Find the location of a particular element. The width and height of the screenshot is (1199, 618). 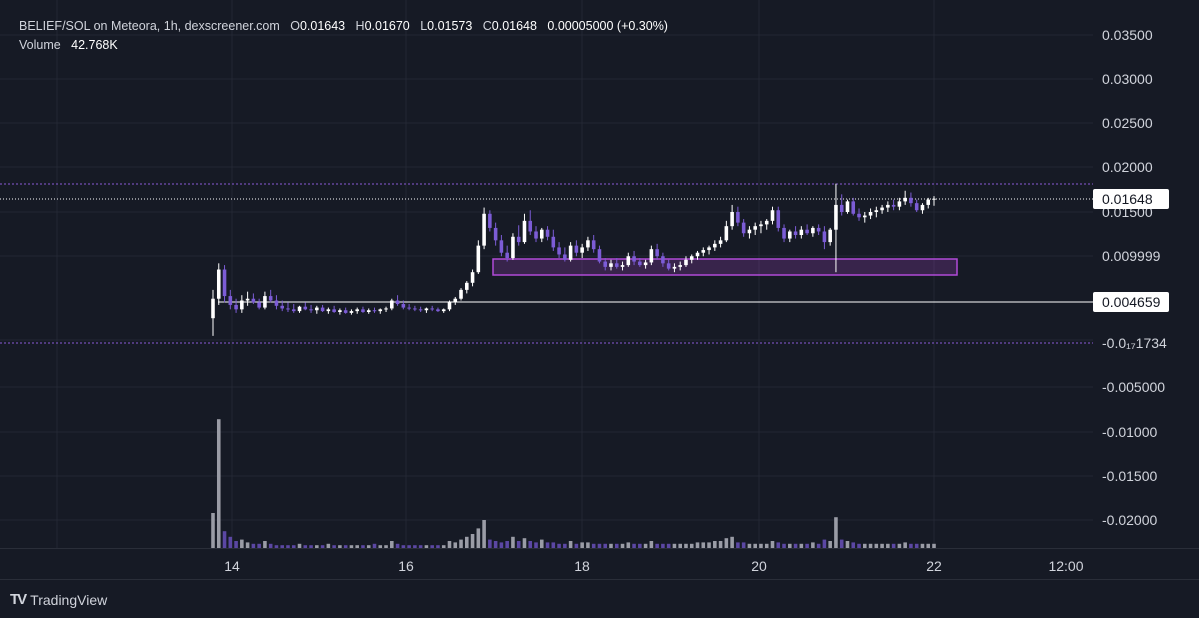

volume-legend: Volume 42.768K is located at coordinates (68, 45).